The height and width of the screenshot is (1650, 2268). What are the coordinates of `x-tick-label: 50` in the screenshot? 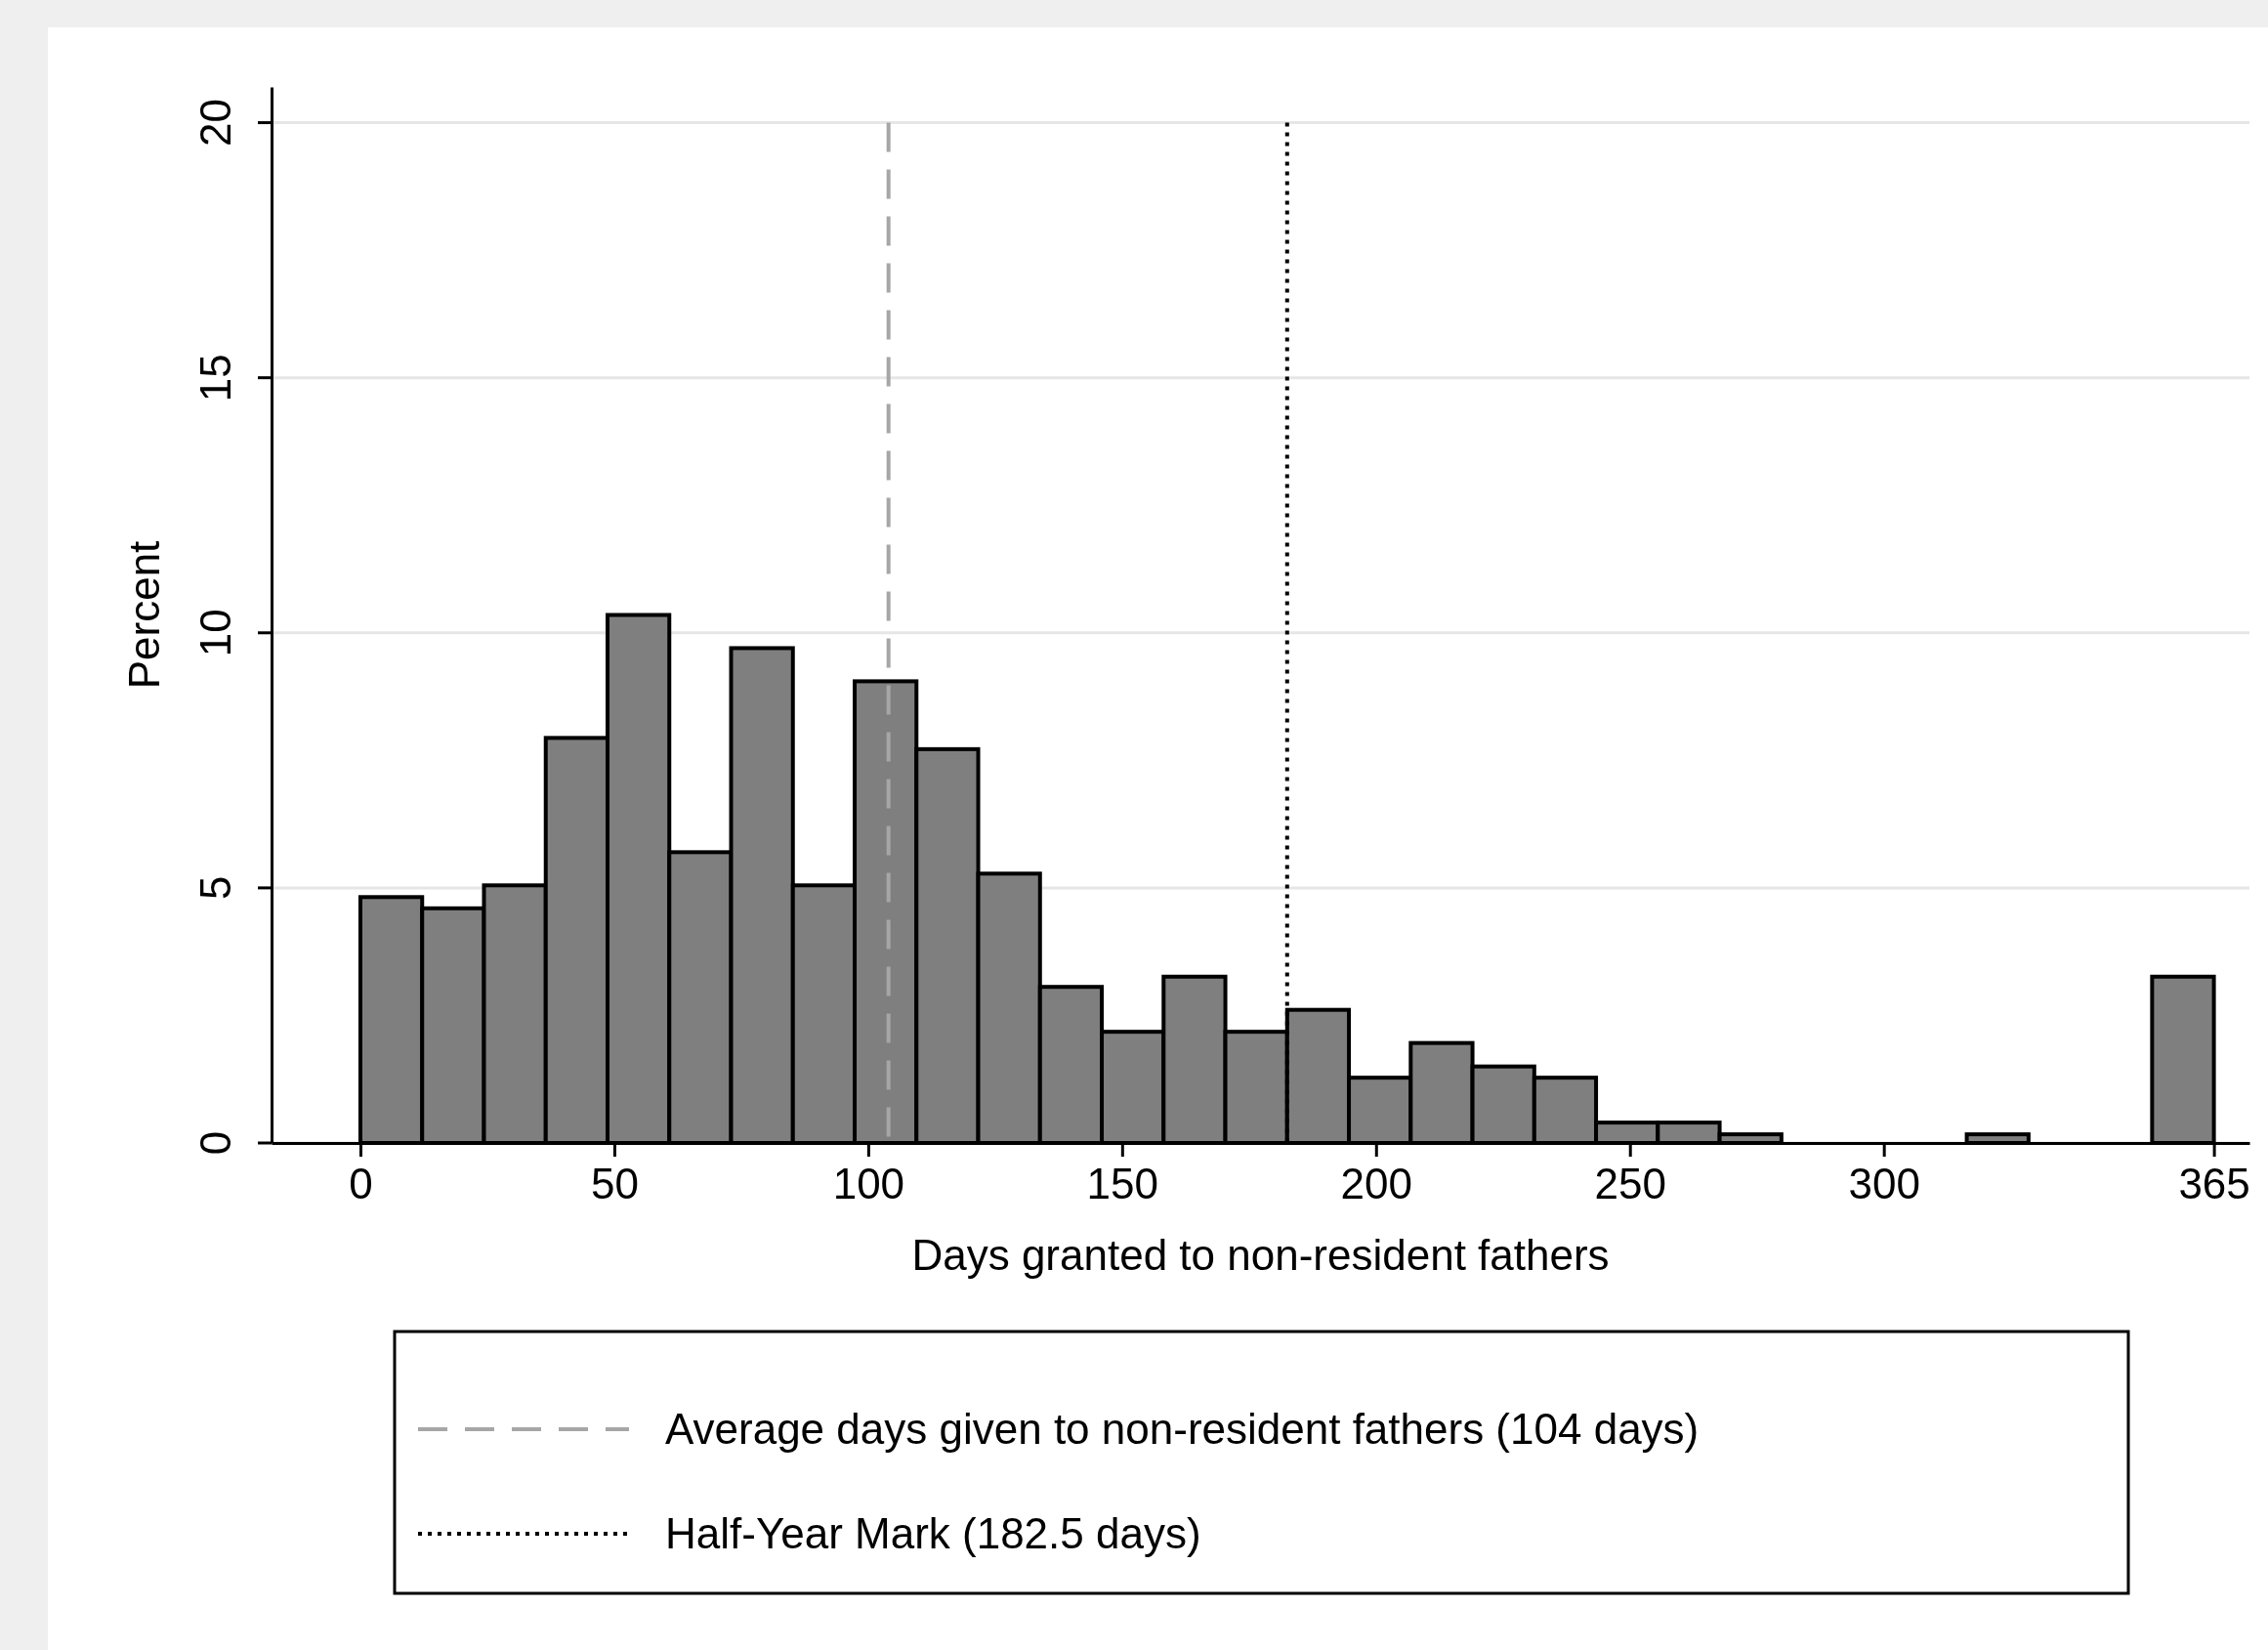 It's located at (614, 1183).